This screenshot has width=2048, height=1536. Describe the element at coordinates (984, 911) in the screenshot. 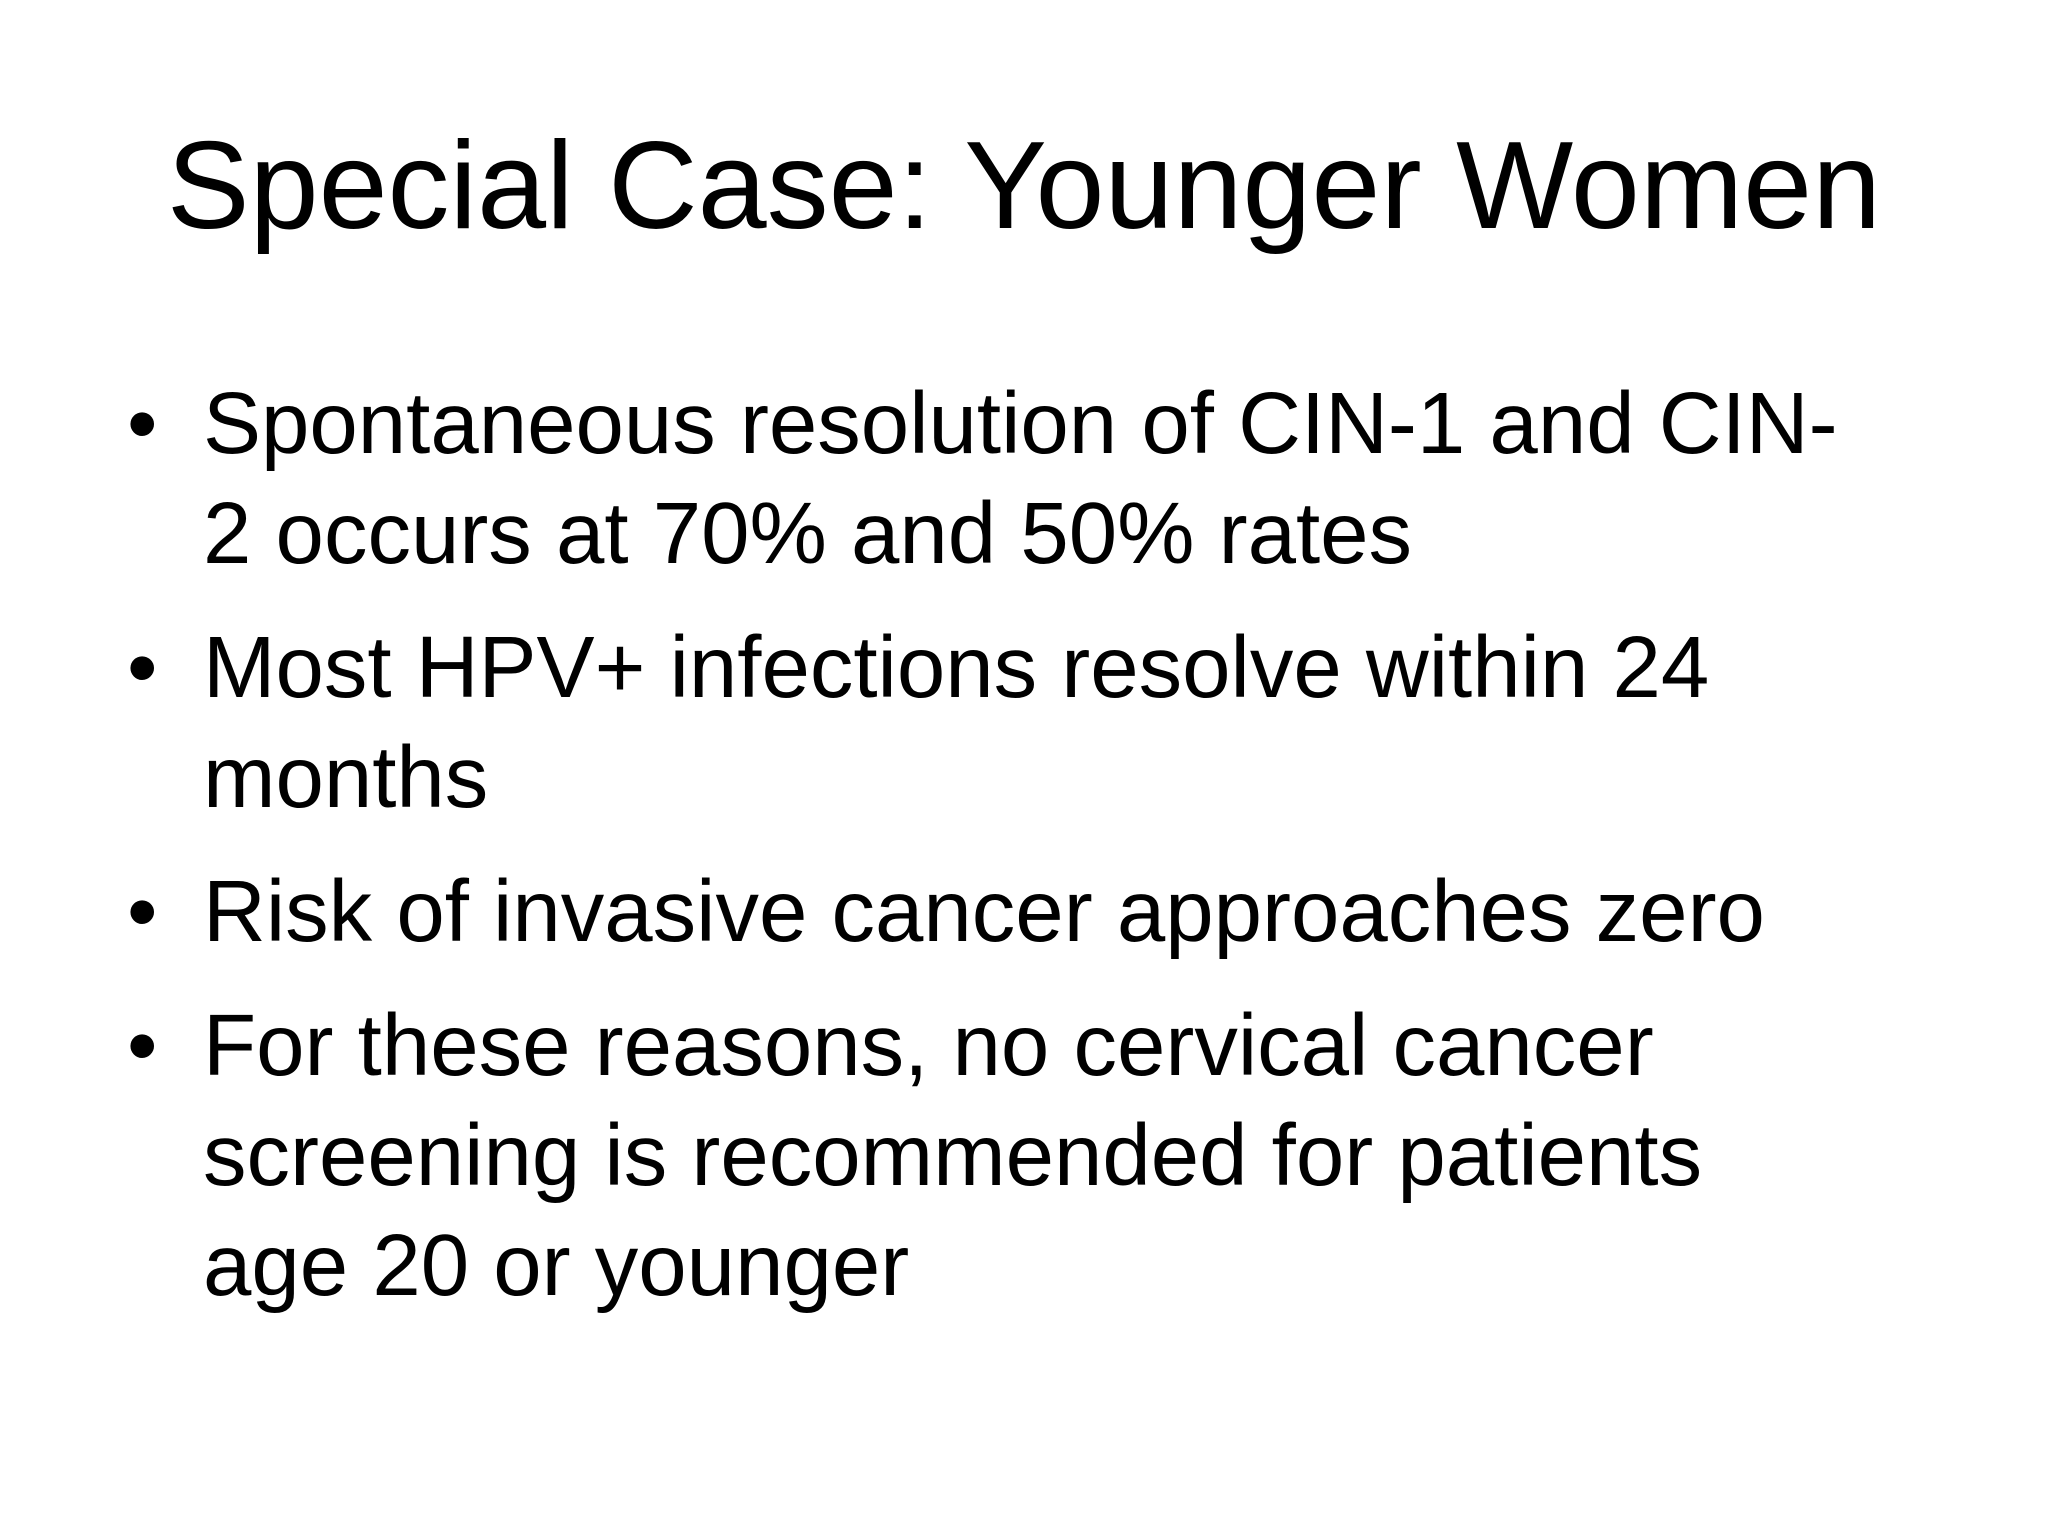

I see `bullet-text-3: Risk of invasive cancer approaches zero` at that location.